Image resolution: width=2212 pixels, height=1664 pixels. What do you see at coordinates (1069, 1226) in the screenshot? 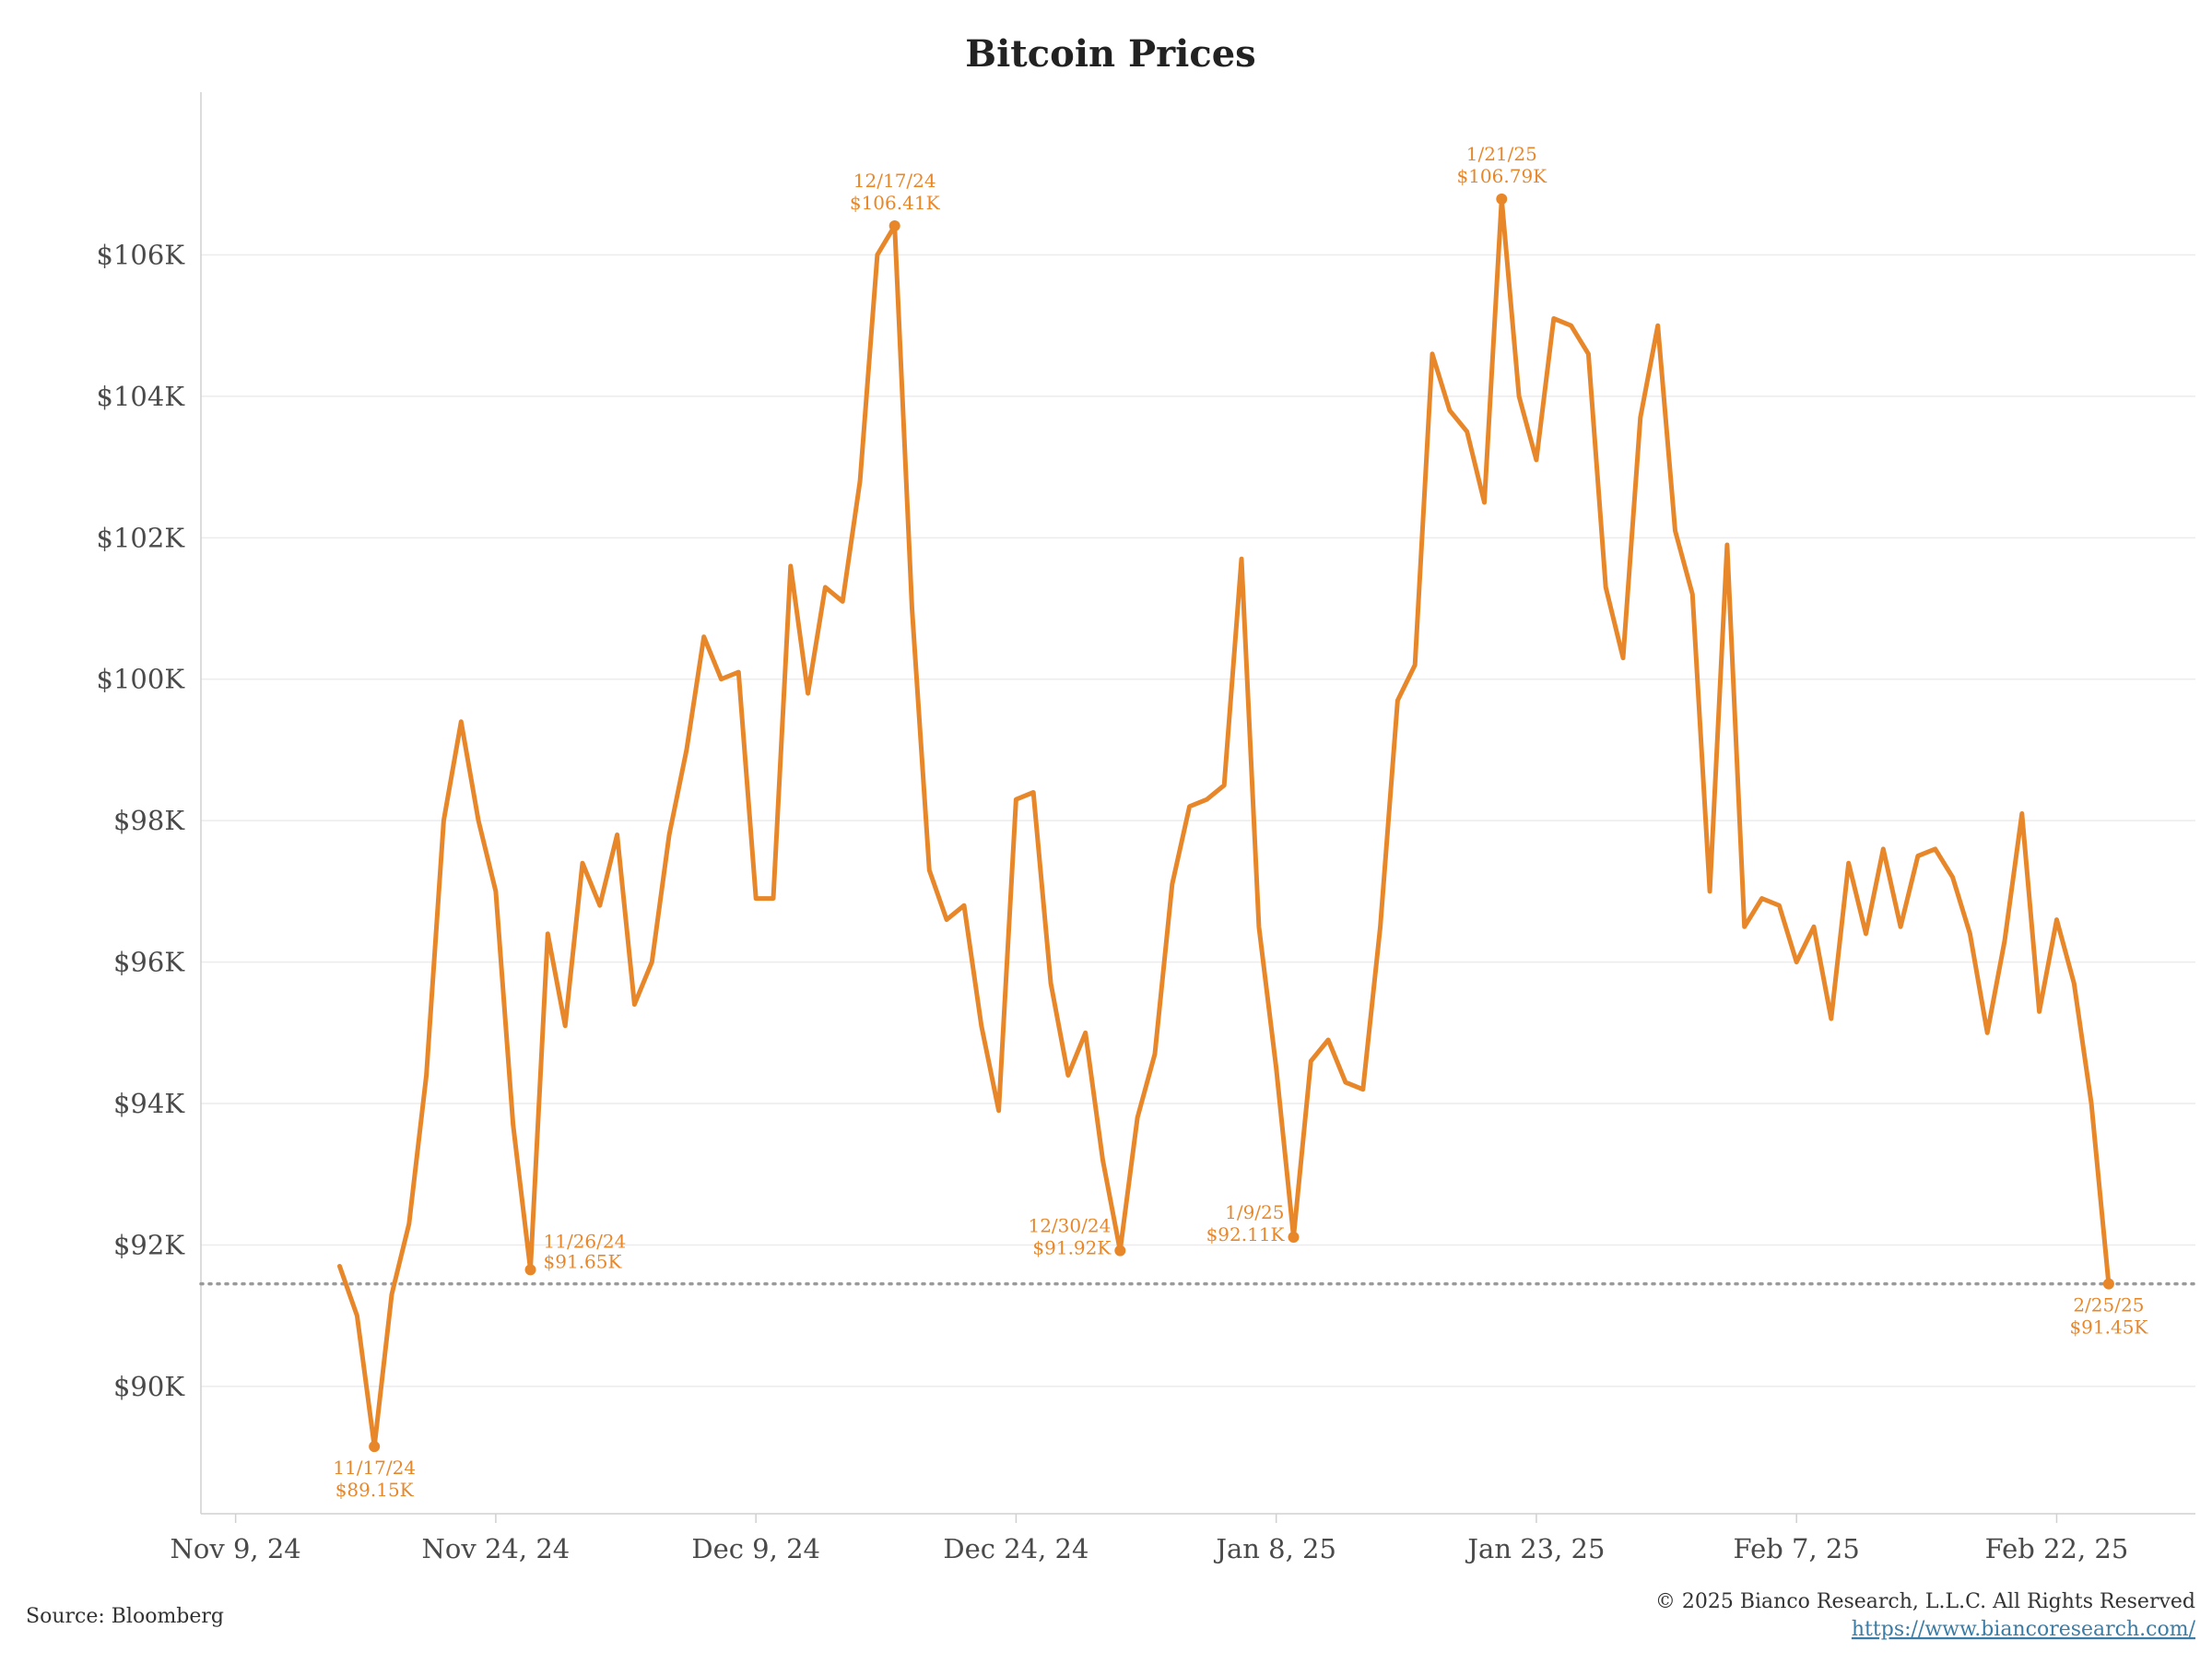
I see `annotation-date-label: 12/30/24` at bounding box center [1069, 1226].